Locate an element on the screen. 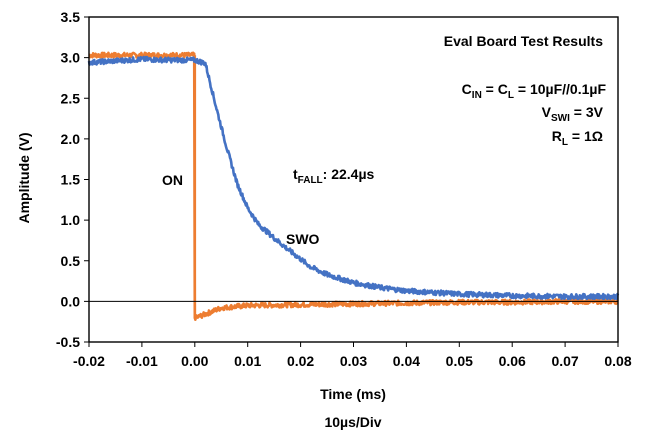 This screenshot has height=437, width=648. cap-annotation: CIN = CL = 10µF//0.1µF is located at coordinates (534, 91).